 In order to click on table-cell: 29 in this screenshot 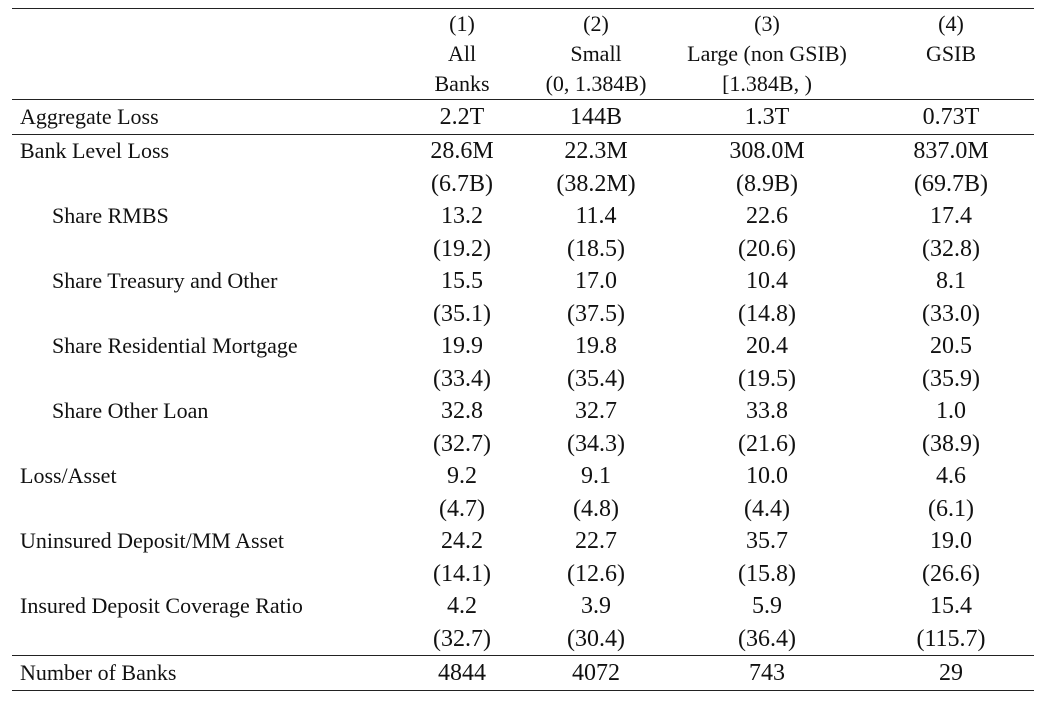, I will do `click(951, 673)`.